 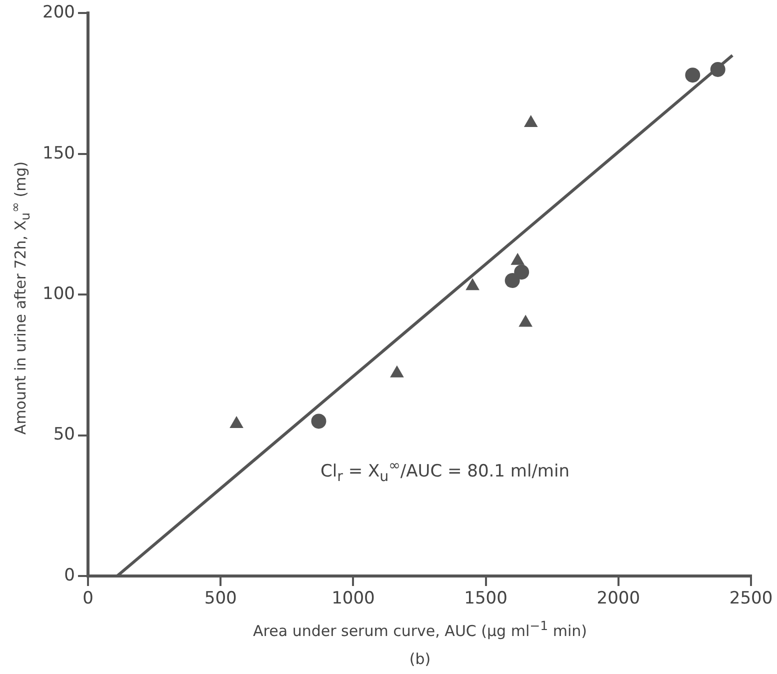 I want to click on x-tick-label: 1000, so click(x=353, y=598).